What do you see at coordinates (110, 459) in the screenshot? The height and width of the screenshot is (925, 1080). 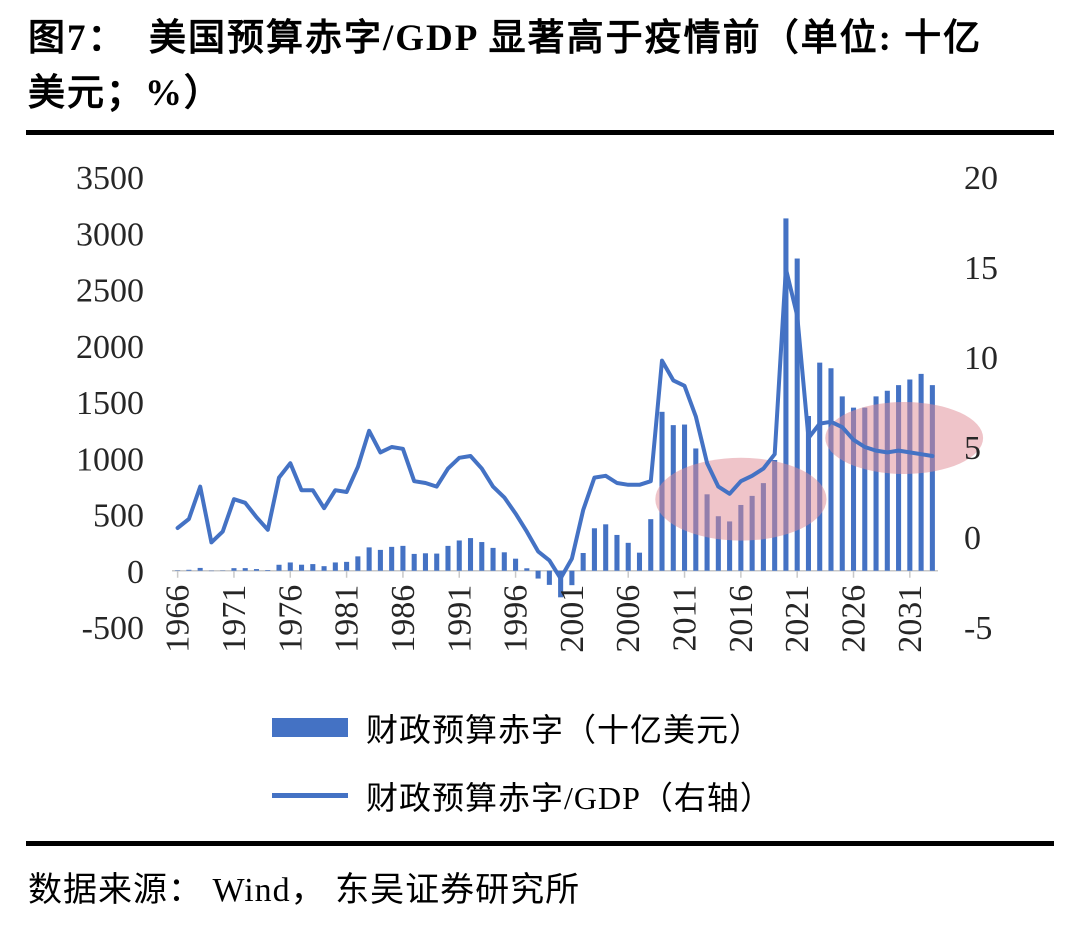 I see `left-axis-tick: 1000` at bounding box center [110, 459].